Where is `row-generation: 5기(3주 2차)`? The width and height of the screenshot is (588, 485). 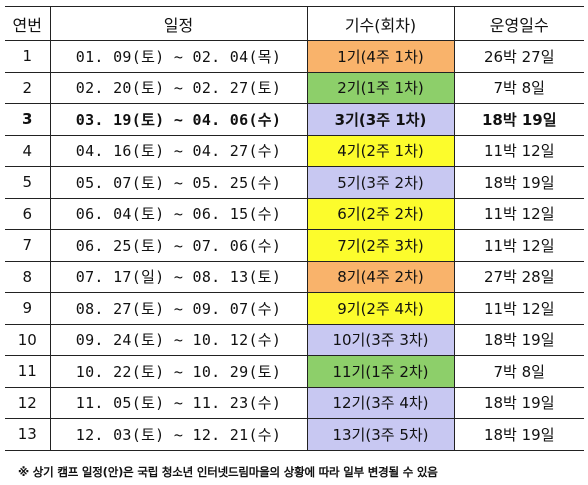
row-generation: 5기(3주 2차) is located at coordinates (380, 182).